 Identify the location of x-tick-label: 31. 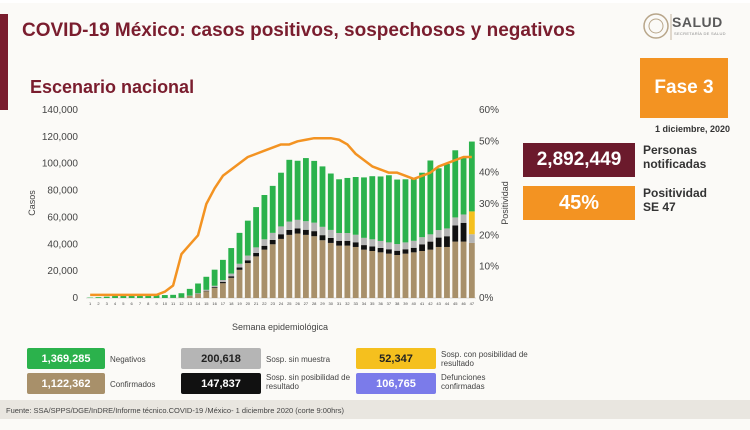
(339, 303).